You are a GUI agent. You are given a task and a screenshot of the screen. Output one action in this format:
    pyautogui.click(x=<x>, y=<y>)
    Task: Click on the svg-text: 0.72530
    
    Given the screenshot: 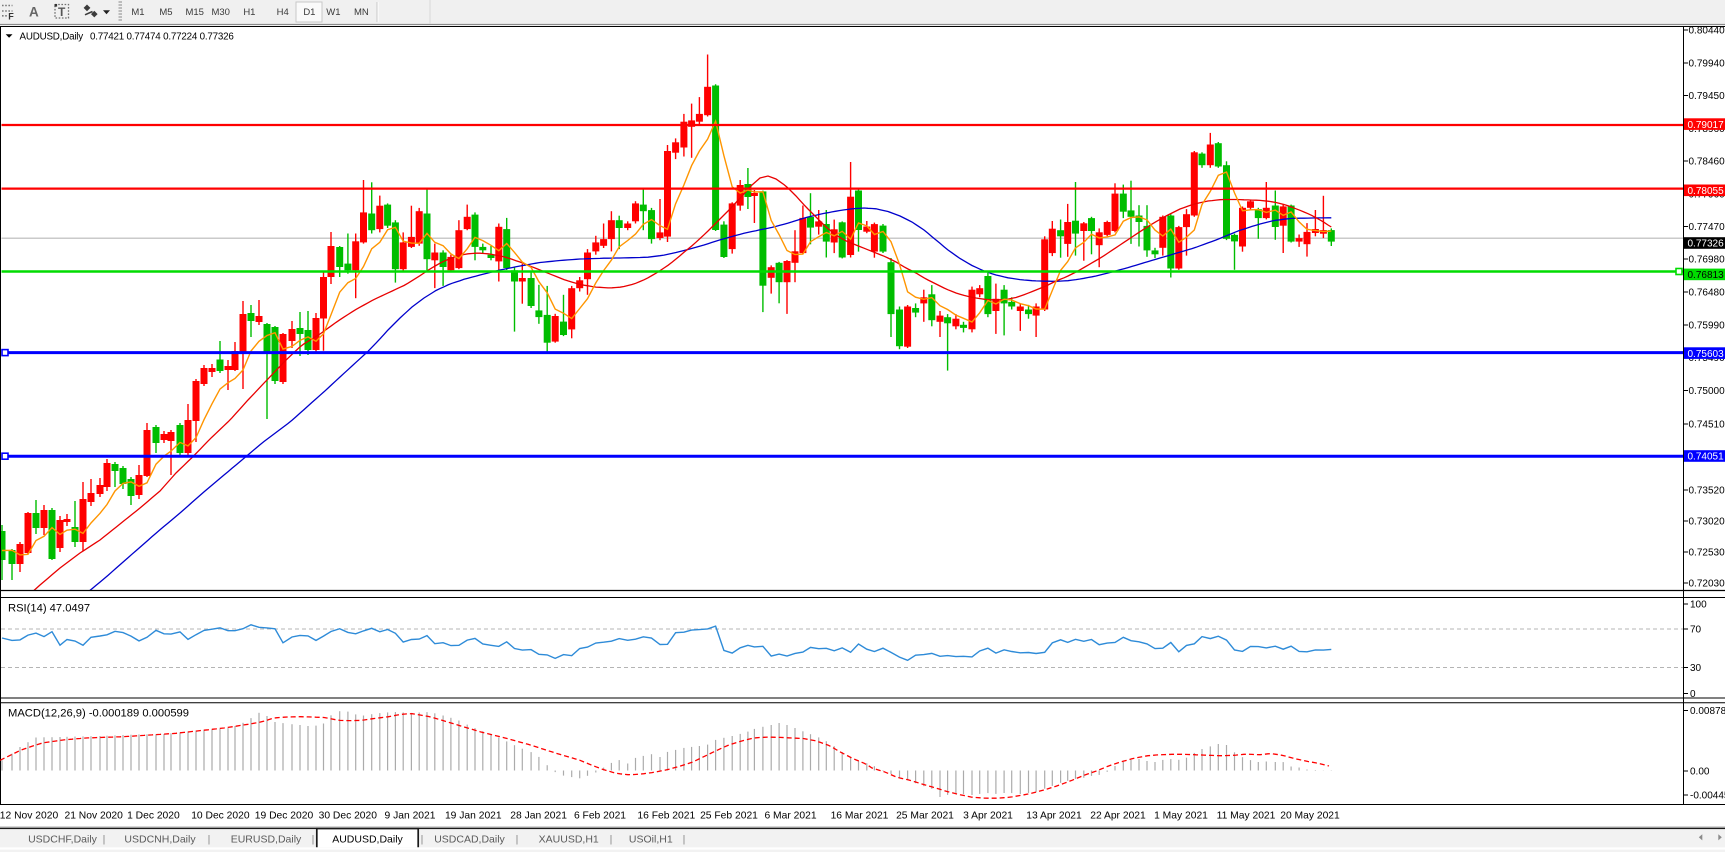 What is the action you would take?
    pyautogui.click(x=1707, y=553)
    